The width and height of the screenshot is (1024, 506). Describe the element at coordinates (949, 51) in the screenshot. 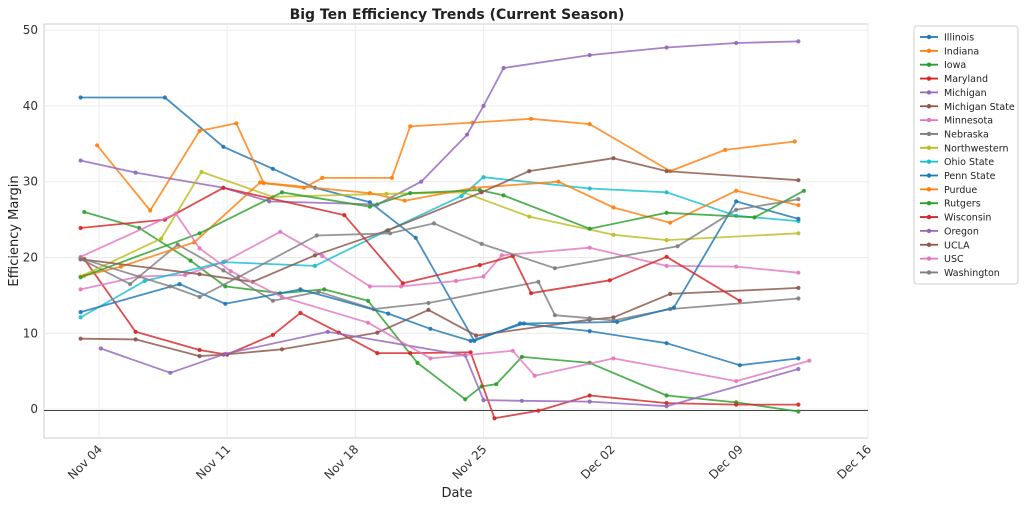

I see `legend-item-indiana: Indiana` at that location.